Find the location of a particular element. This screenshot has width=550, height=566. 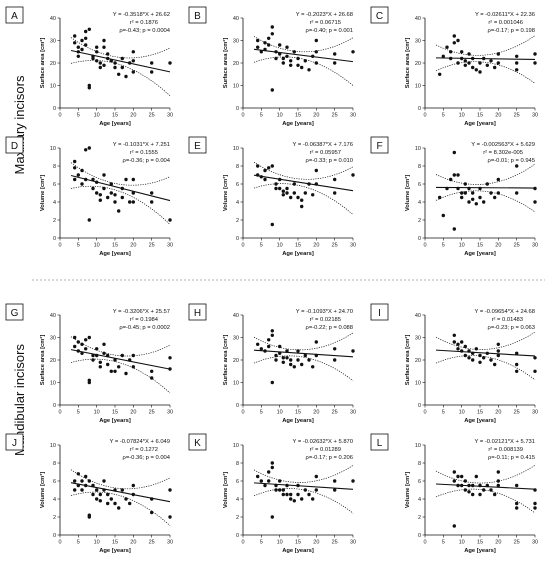

r-squared: r² = 0.1984 is located at coordinates (144, 320).